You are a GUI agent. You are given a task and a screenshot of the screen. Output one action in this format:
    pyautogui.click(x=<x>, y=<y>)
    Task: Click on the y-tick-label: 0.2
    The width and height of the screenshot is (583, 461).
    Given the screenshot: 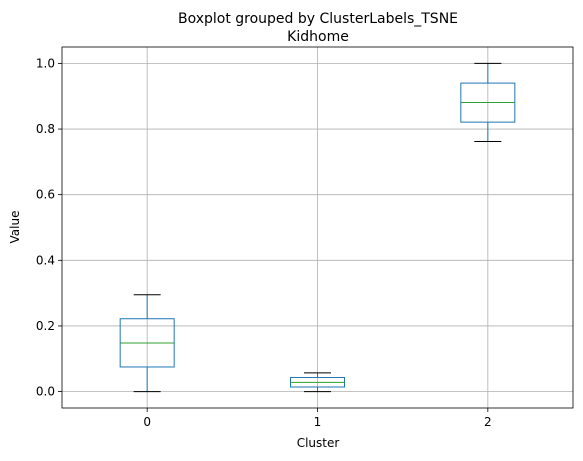 What is the action you would take?
    pyautogui.click(x=45, y=326)
    